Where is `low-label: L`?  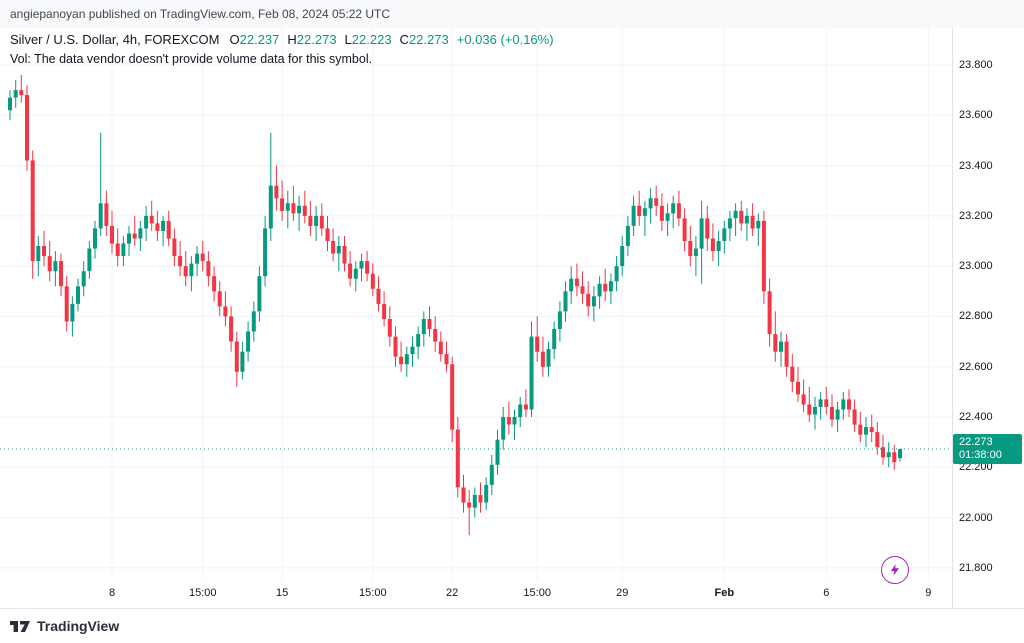
low-label: L is located at coordinates (348, 39).